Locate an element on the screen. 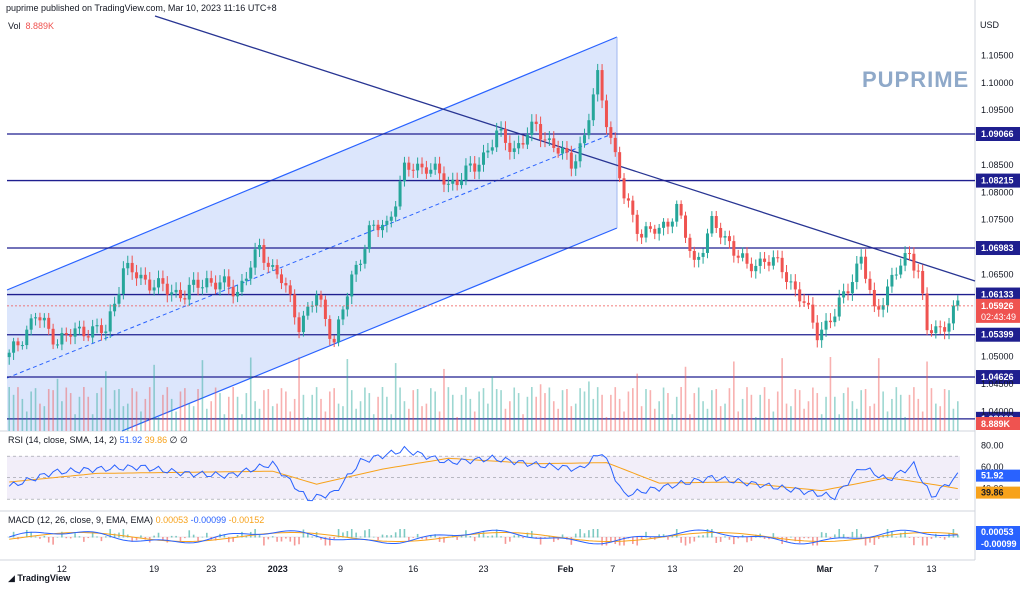 The width and height of the screenshot is (1024, 592). rsi-value-badge is located at coordinates (998, 475).